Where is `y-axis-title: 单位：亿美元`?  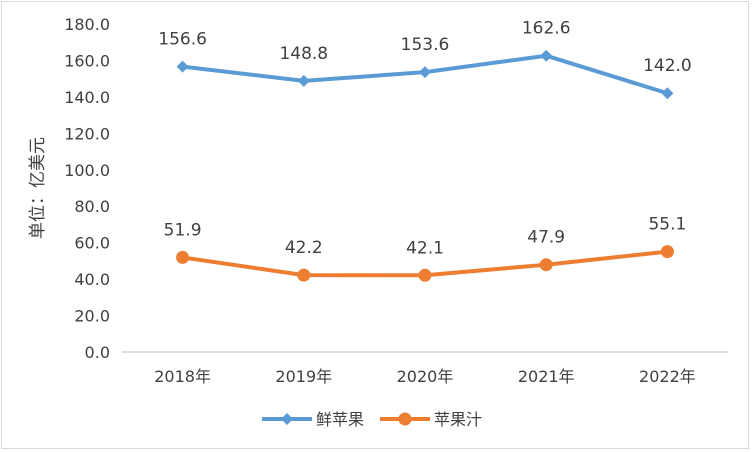 y-axis-title: 单位：亿美元 is located at coordinates (38, 188).